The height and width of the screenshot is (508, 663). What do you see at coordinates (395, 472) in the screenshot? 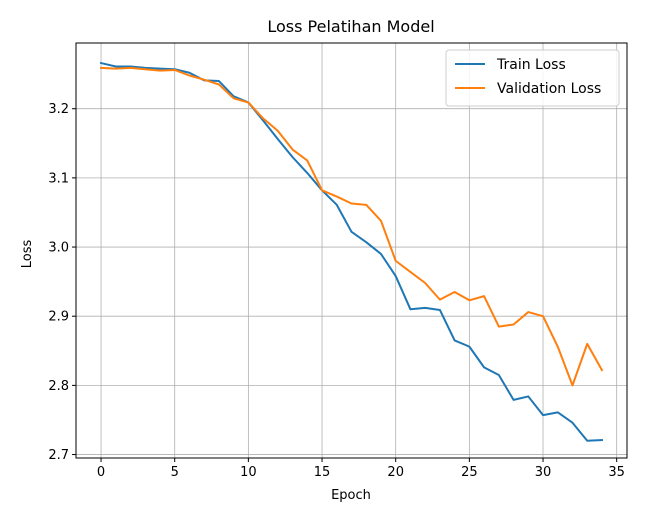
I see `x-tick-label: 20` at bounding box center [395, 472].